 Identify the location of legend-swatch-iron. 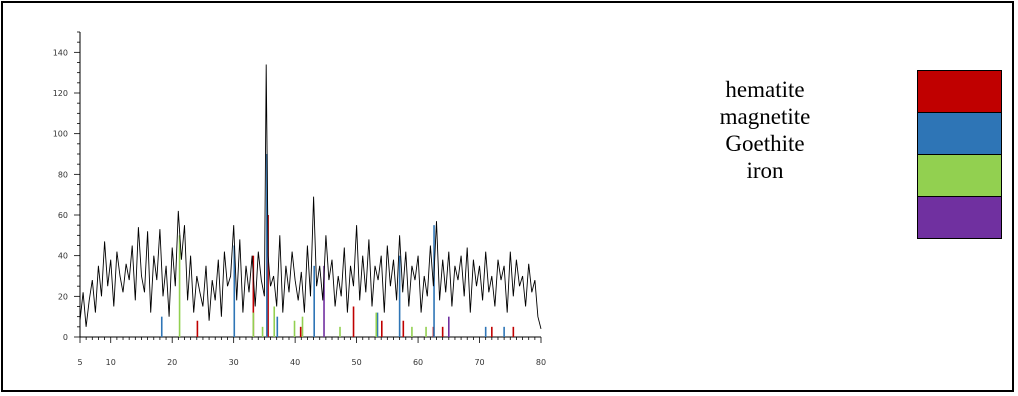
(959, 217).